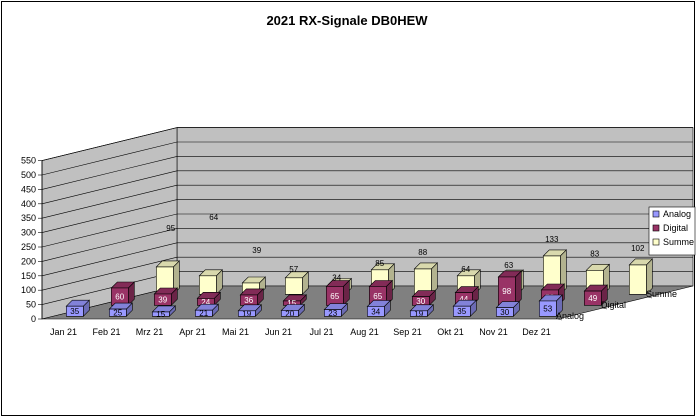 This screenshot has width=698, height=419. I want to click on x-tick-label: Aug 21, so click(364, 332).